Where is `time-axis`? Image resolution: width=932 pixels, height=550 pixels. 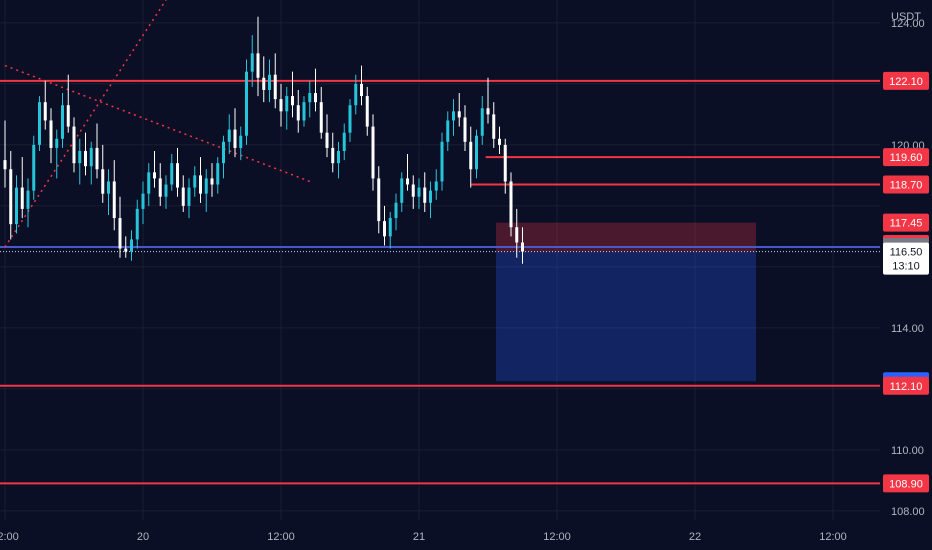 time-axis is located at coordinates (440, 535).